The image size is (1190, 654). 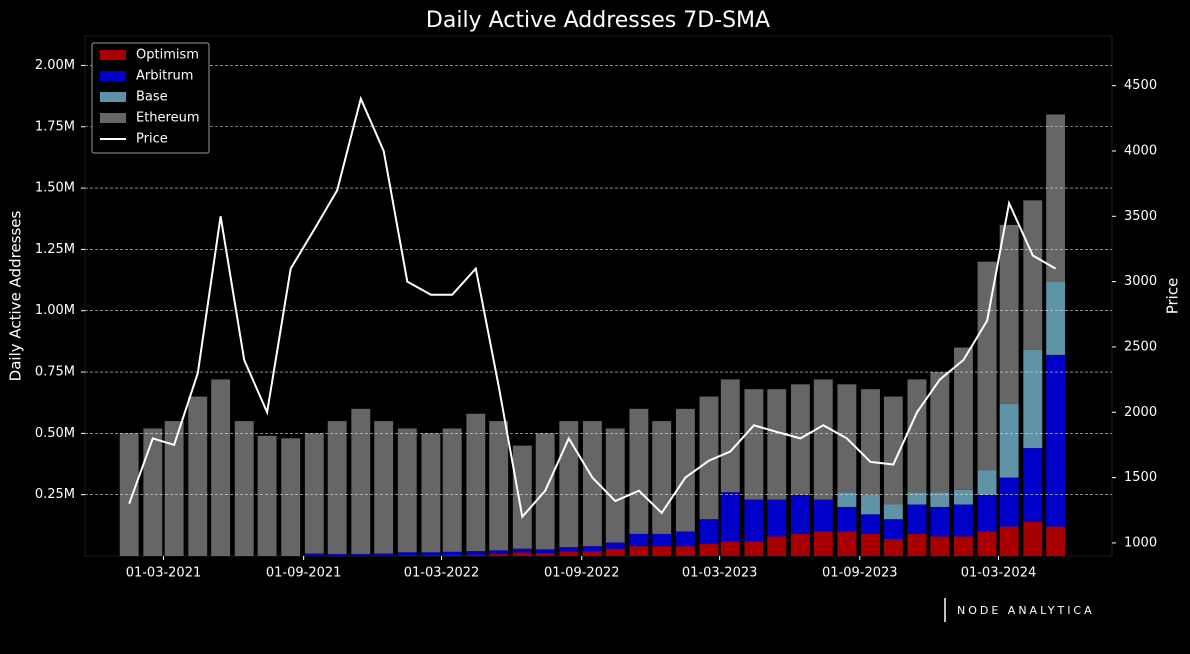 What do you see at coordinates (442, 573) in the screenshot?
I see `x-tick-label: 01-03-2022` at bounding box center [442, 573].